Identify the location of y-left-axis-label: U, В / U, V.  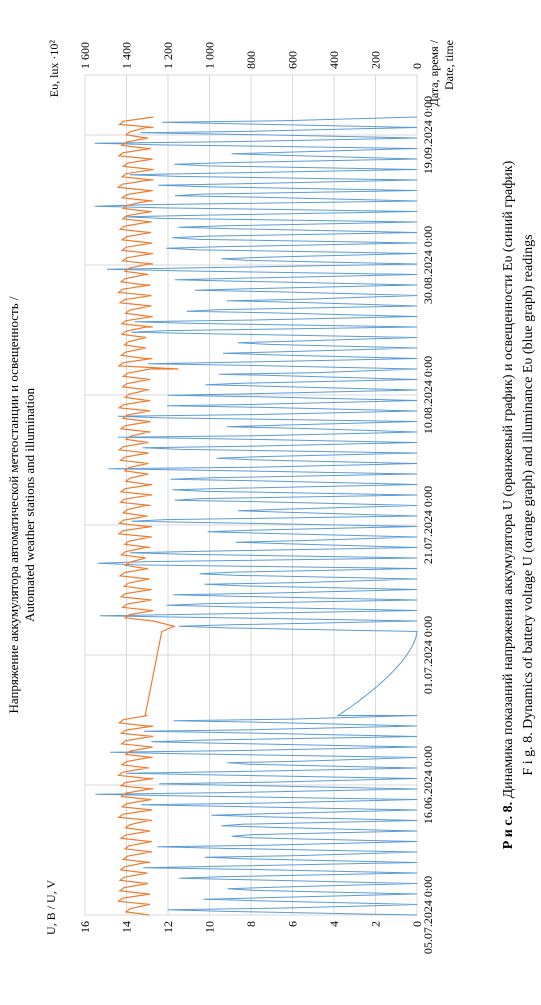
(51, 907).